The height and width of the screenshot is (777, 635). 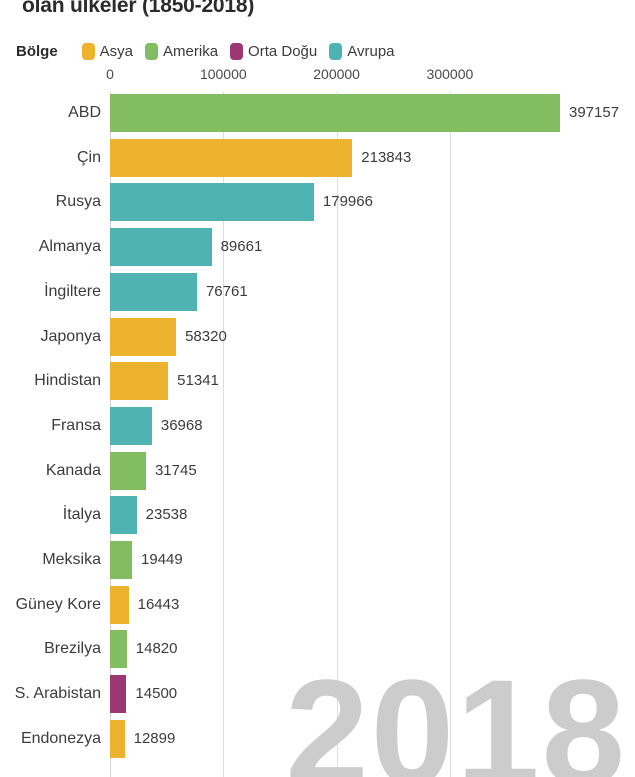 I want to click on bar-row: ABD 397157, so click(x=317, y=113).